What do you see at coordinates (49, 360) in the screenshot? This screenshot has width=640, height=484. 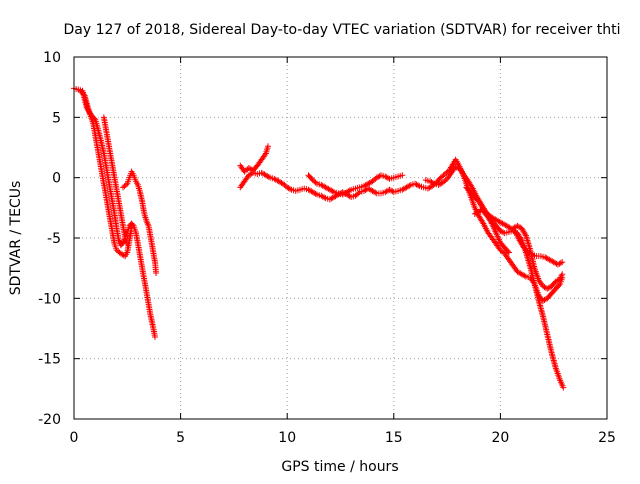 I see `y-tick-label: -15` at bounding box center [49, 360].